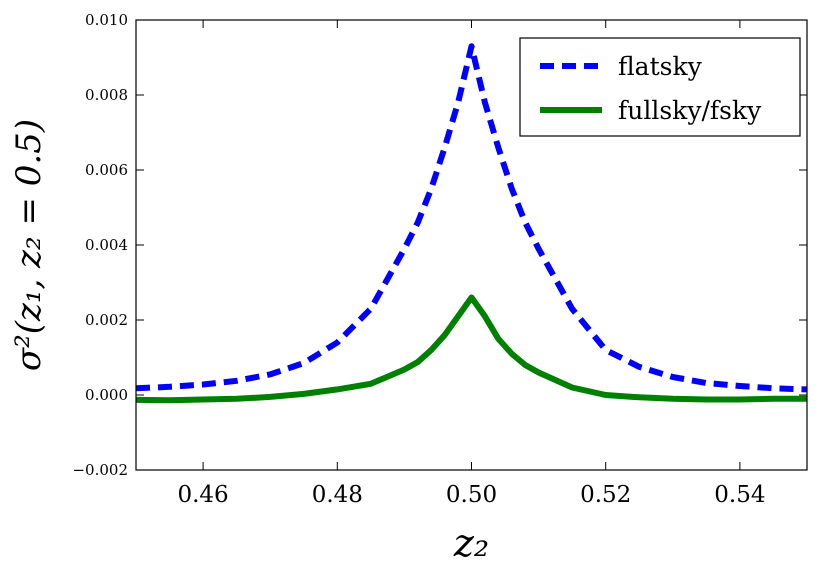 The image size is (822, 569). What do you see at coordinates (202, 495) in the screenshot?
I see `x-tick-label: 0.46` at bounding box center [202, 495].